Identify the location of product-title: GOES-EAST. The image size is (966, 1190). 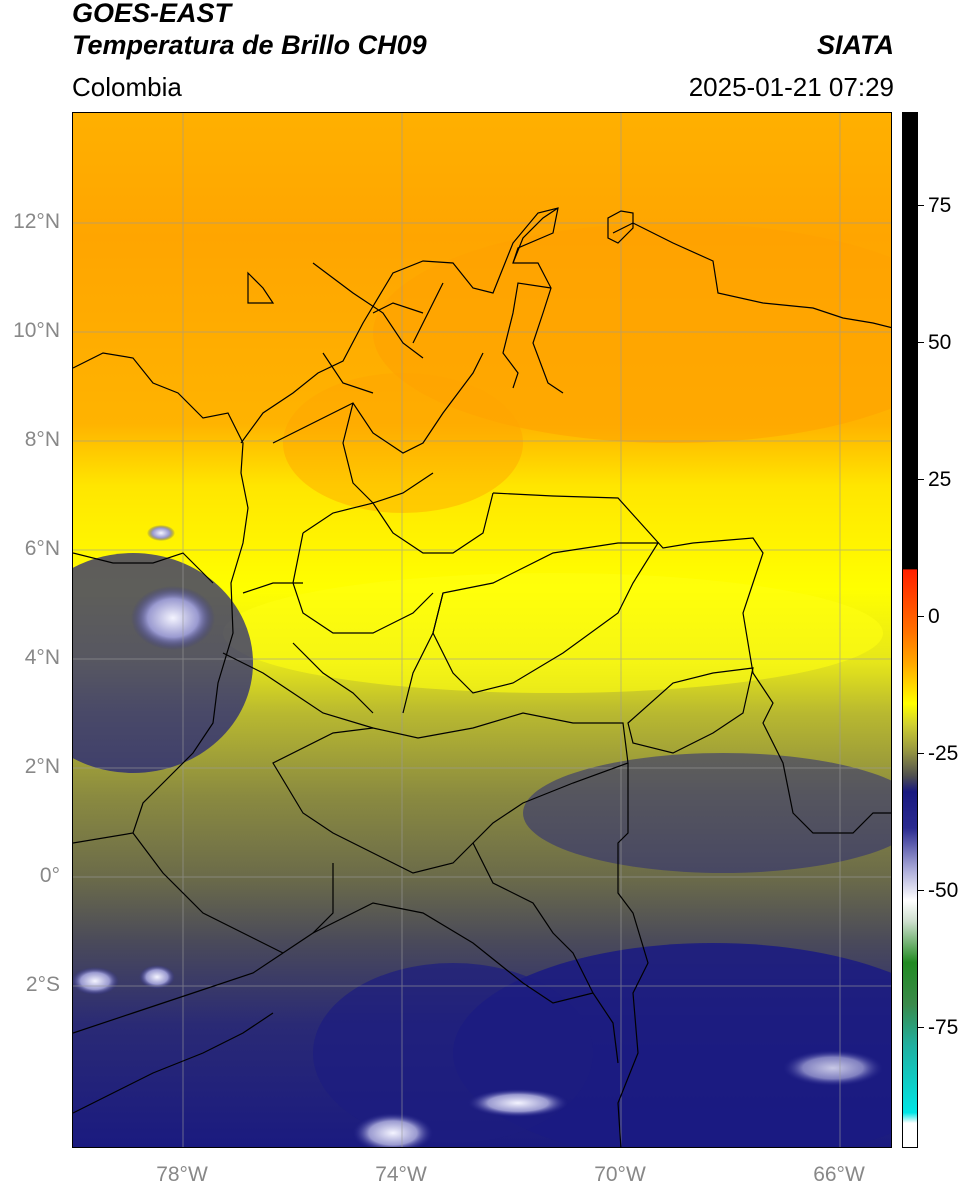
(152, 14).